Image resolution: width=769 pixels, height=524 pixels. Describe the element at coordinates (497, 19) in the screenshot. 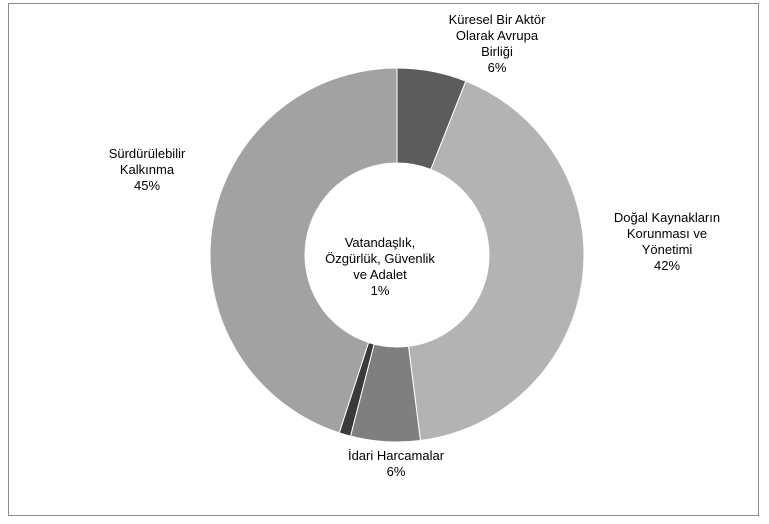

I see `slice-label-line: Küresel Bir Aktör` at that location.